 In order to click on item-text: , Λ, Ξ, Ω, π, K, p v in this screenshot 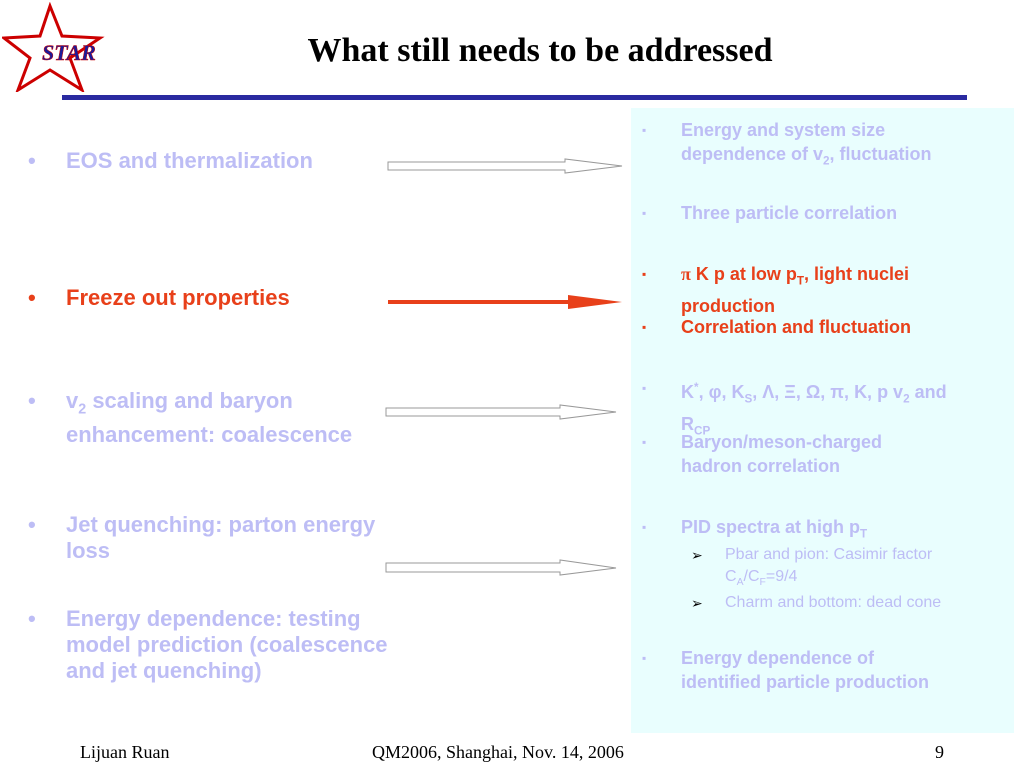, I will do `click(828, 392)`.